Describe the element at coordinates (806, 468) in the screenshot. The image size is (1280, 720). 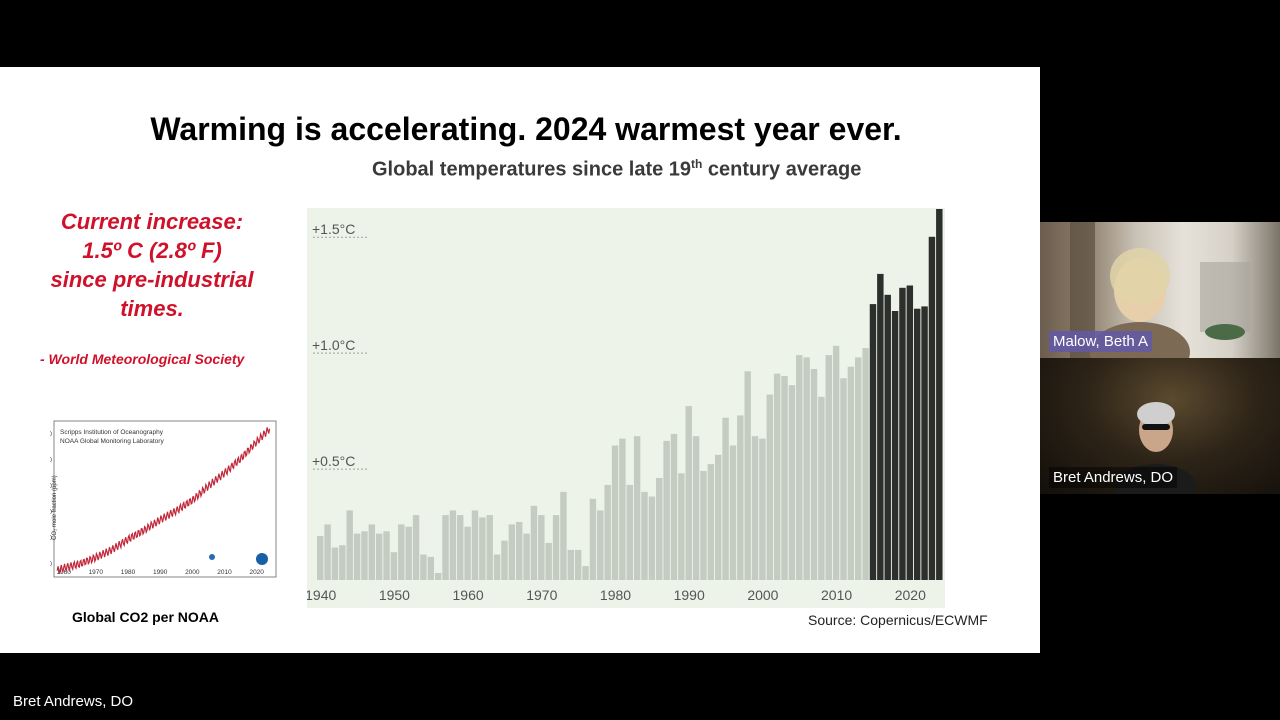
I see `bar-2006` at that location.